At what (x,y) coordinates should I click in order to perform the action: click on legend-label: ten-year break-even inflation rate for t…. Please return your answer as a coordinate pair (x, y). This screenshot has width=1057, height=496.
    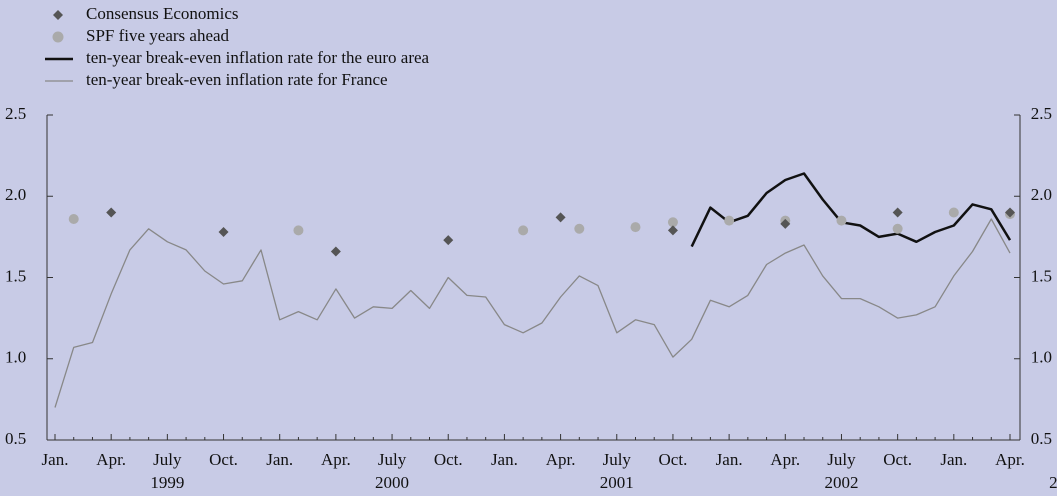
    Looking at the image, I should click on (258, 57).